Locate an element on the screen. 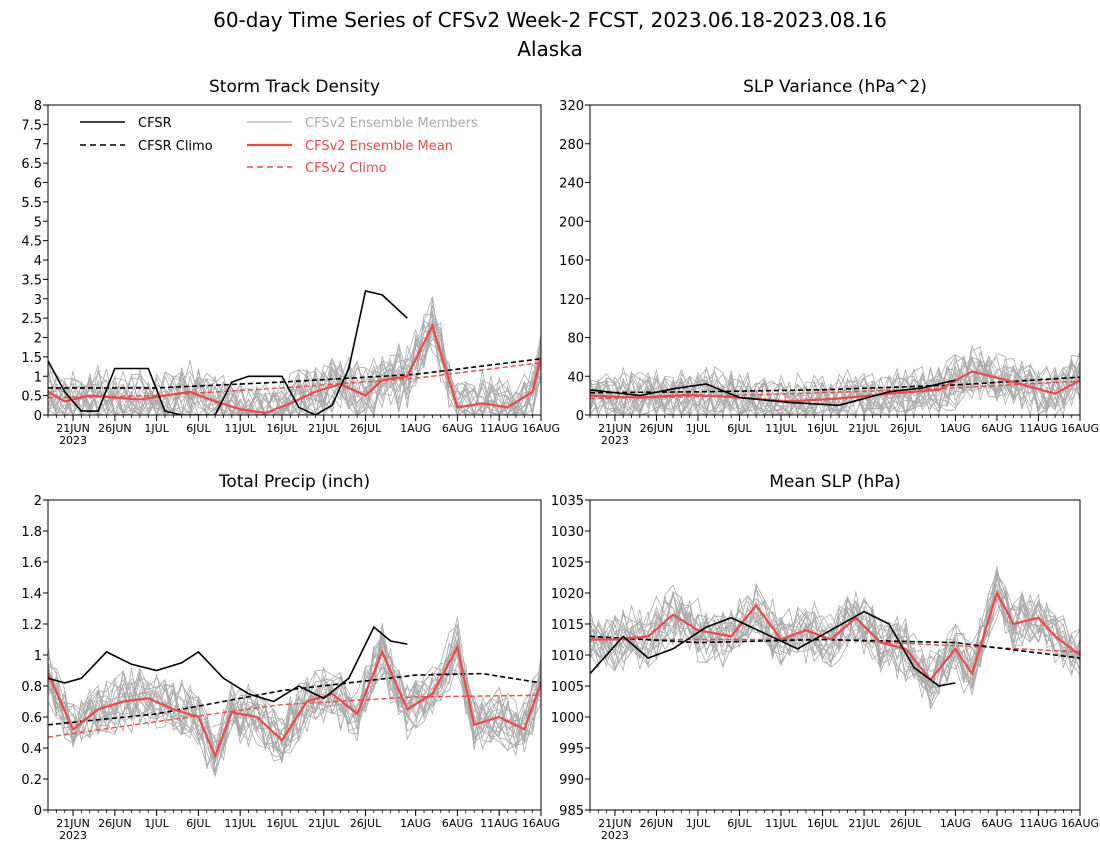 The width and height of the screenshot is (1100, 850). y-tick-label: 6 is located at coordinates (38, 184).